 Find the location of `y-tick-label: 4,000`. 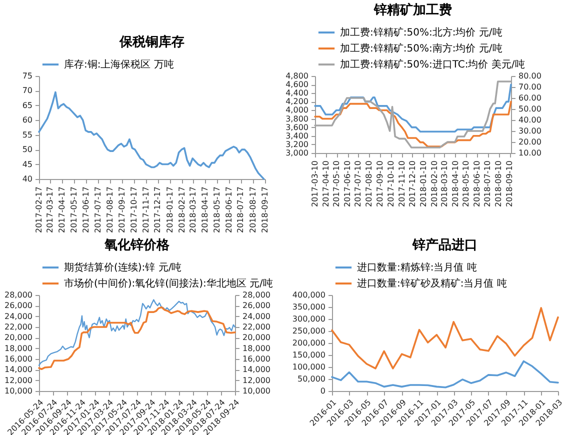

y-tick-label: 4,000 is located at coordinates (297, 110).